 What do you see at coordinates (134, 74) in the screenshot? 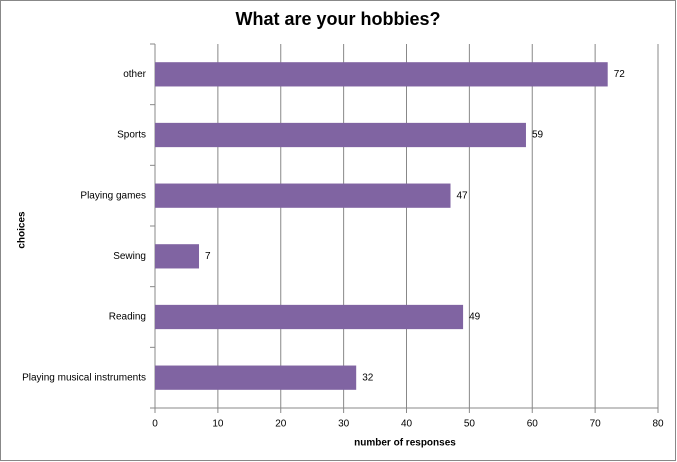
I see `y-tick-label: other` at bounding box center [134, 74].